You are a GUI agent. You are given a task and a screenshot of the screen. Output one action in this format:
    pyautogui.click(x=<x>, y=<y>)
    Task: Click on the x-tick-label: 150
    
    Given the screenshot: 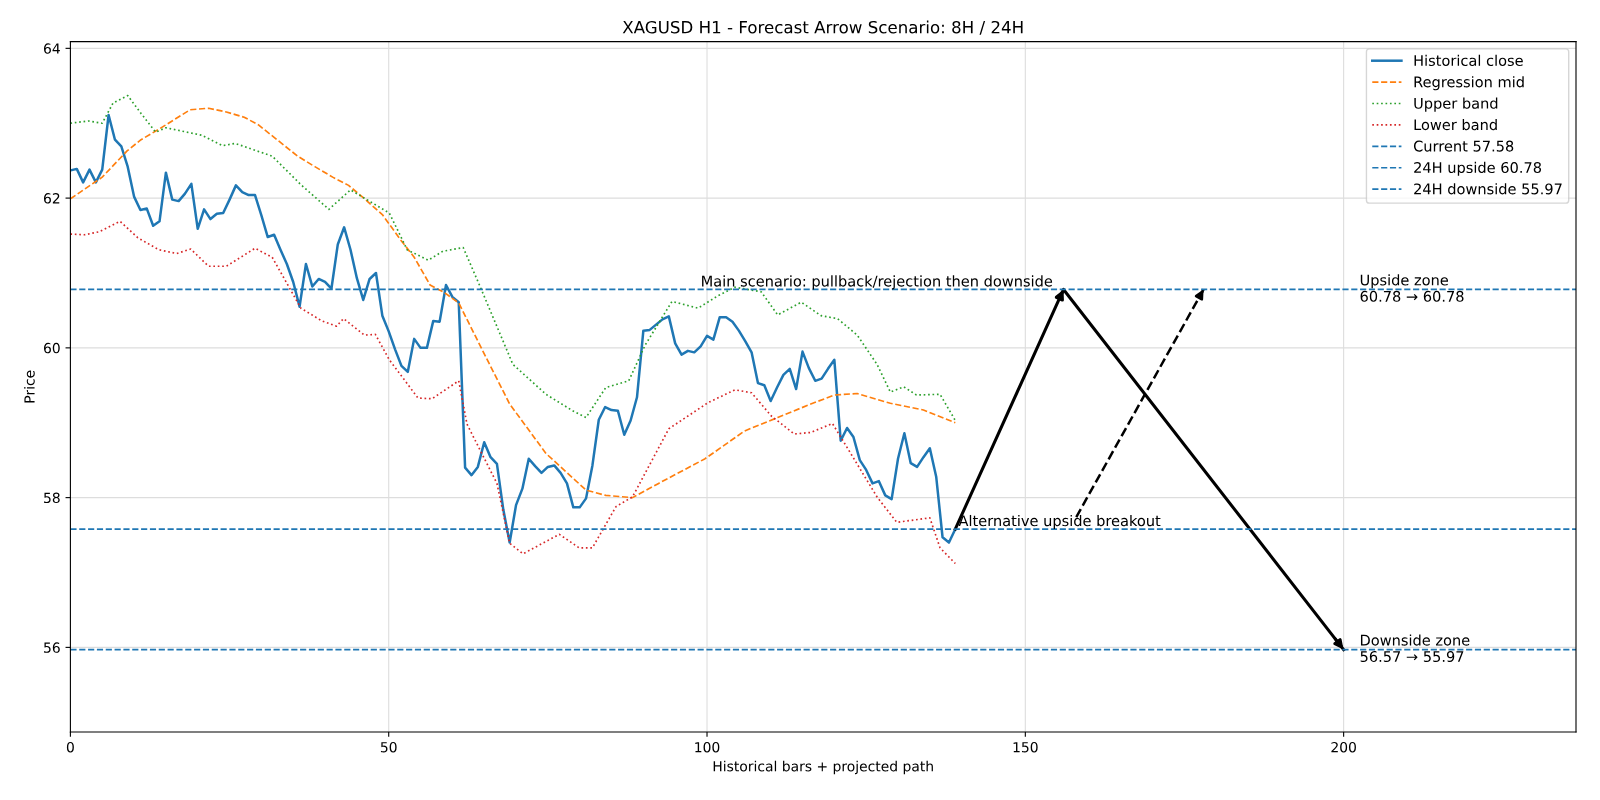 What is the action you would take?
    pyautogui.click(x=1025, y=747)
    